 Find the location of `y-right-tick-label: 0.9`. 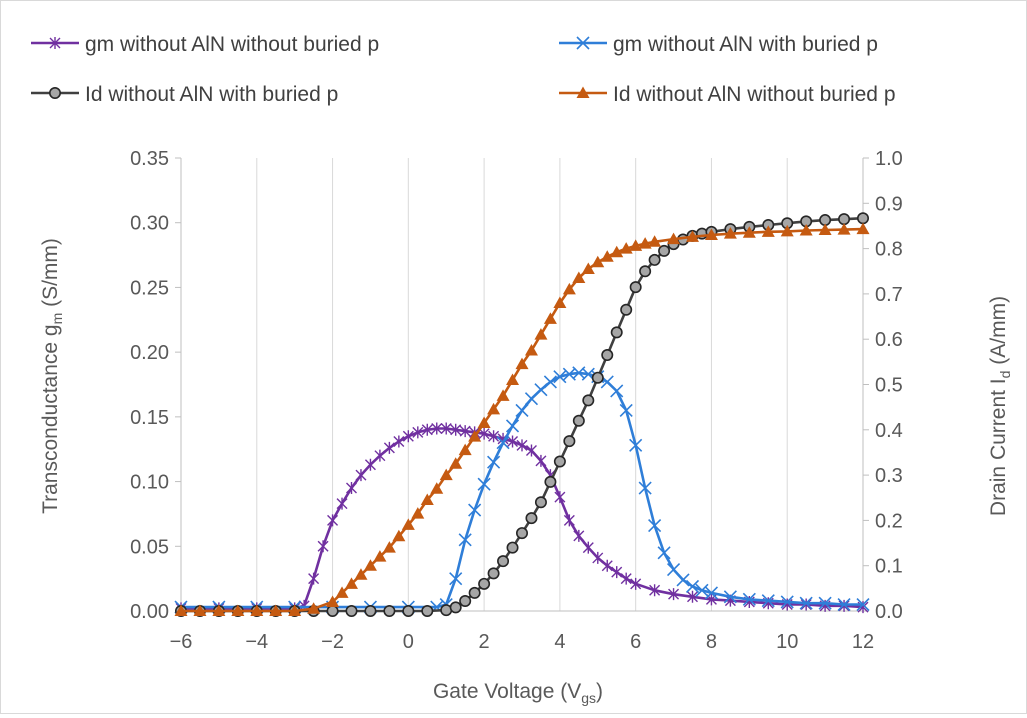

y-right-tick-label: 0.9 is located at coordinates (889, 204).